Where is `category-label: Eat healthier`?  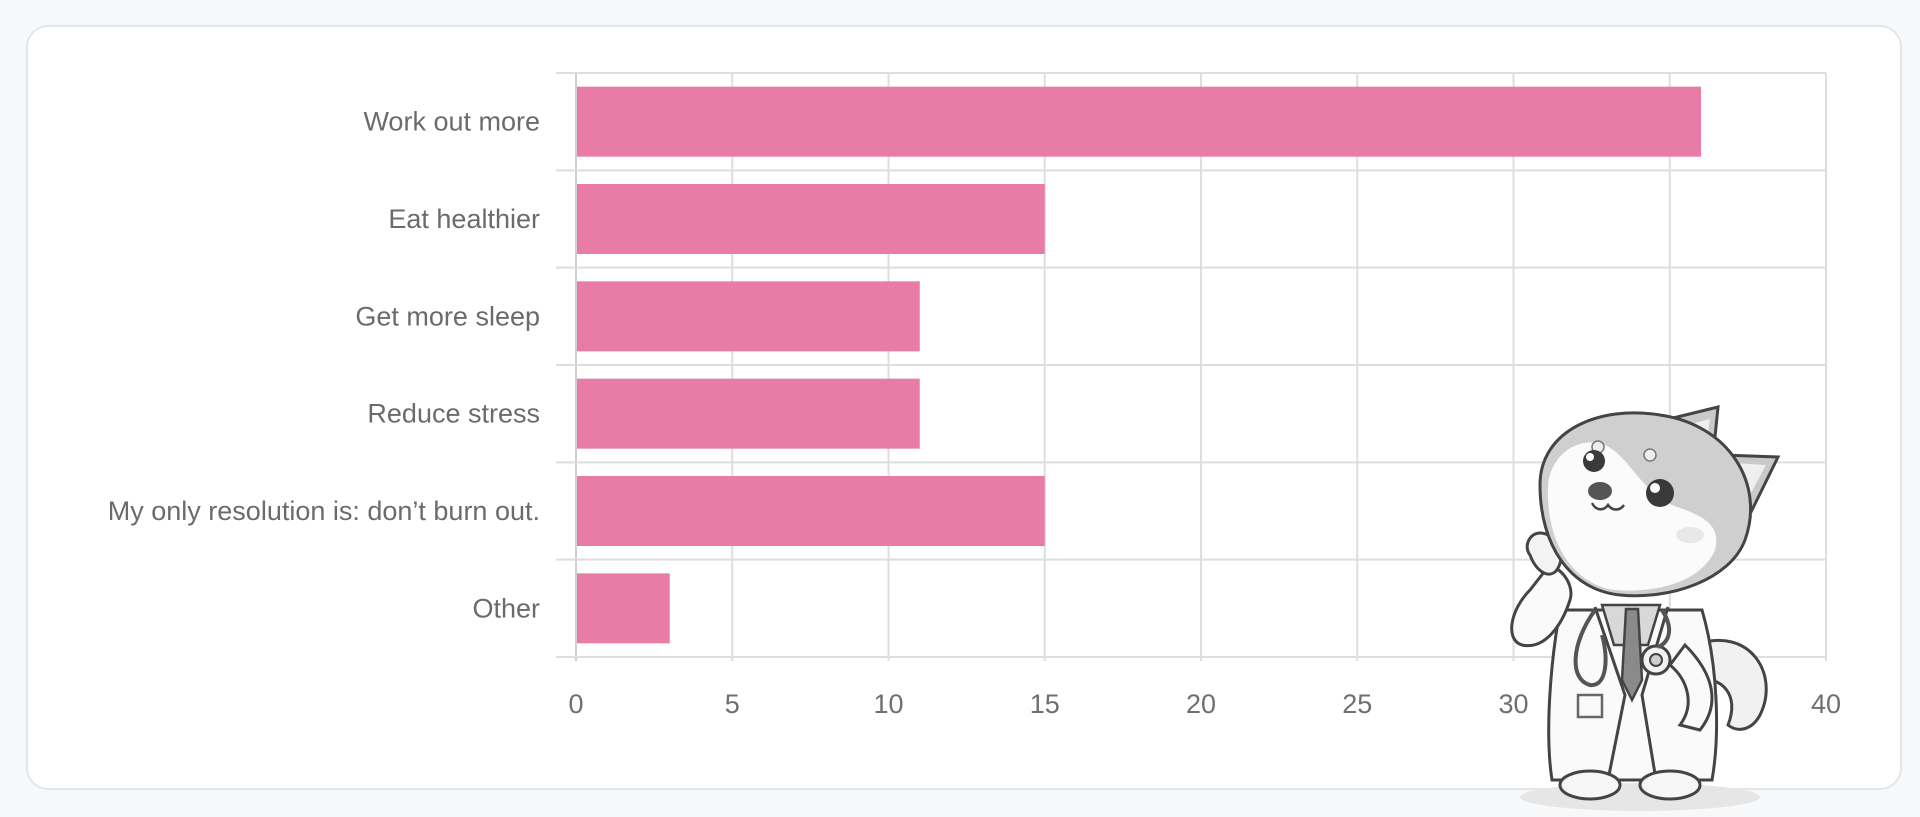
category-label: Eat healthier is located at coordinates (464, 219).